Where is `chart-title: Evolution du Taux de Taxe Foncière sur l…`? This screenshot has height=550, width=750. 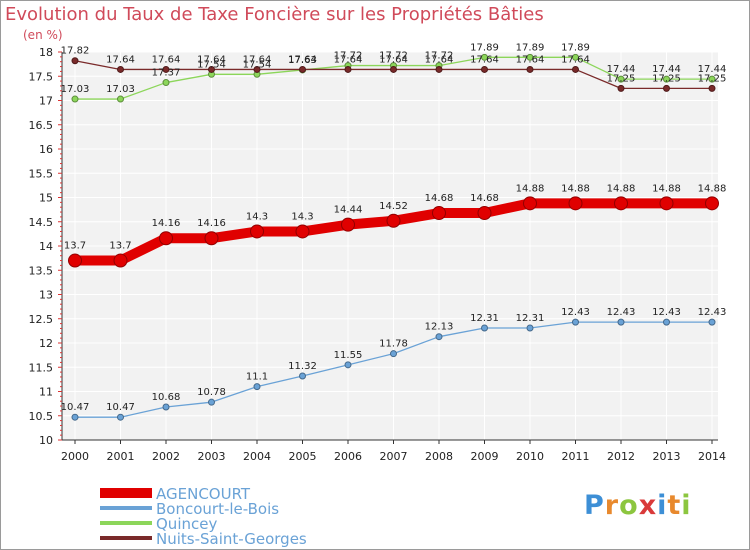 chart-title: Evolution du Taux de Taxe Foncière sur l… is located at coordinates (274, 14).